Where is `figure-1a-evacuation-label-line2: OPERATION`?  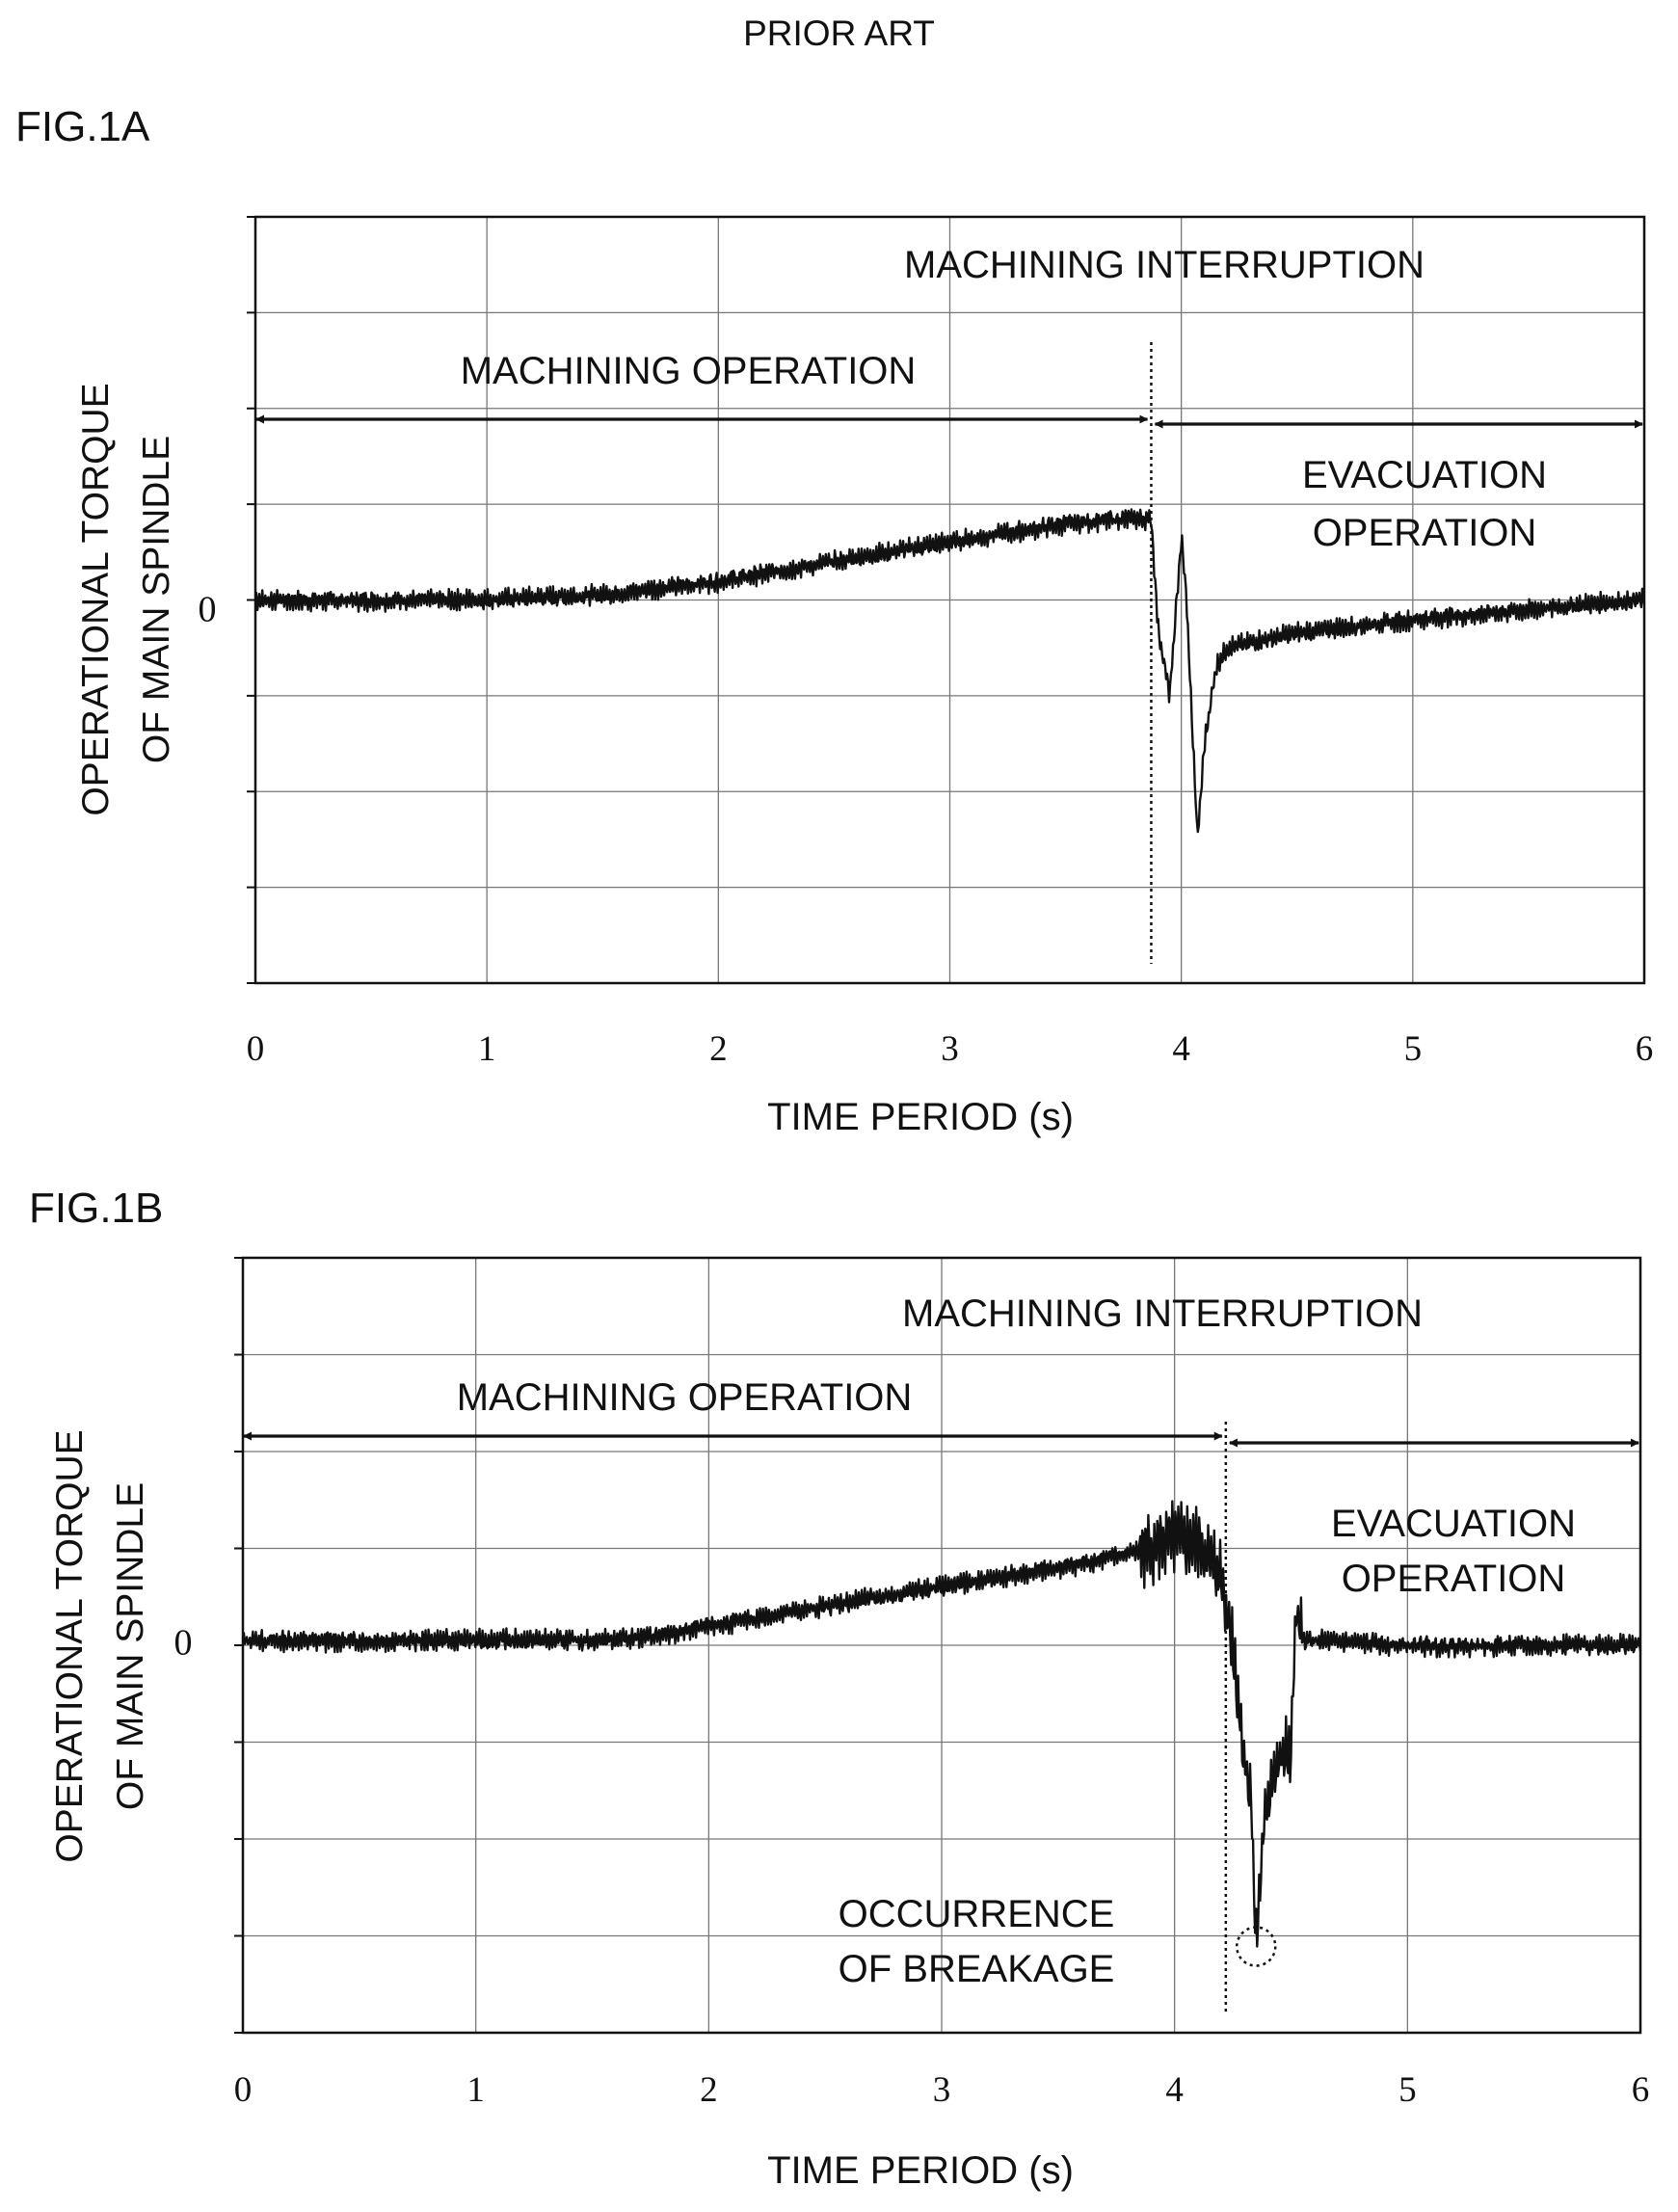 figure-1a-evacuation-label-line2: OPERATION is located at coordinates (1425, 533).